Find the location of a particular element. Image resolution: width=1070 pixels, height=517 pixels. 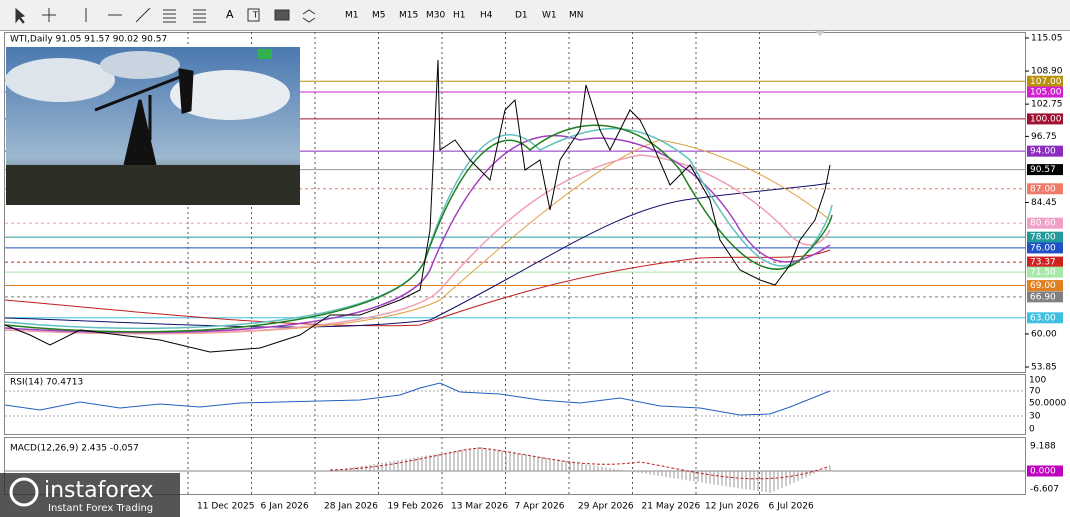

date-label: 13 Mar 2026 is located at coordinates (479, 507).